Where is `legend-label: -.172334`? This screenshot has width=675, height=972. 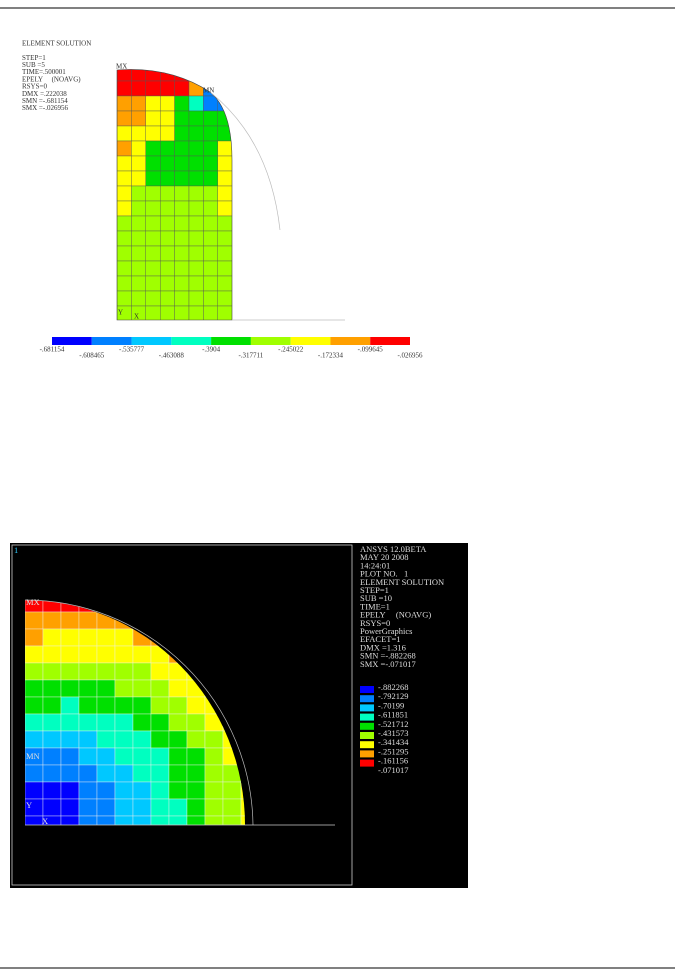
legend-label: -.172334 is located at coordinates (331, 356).